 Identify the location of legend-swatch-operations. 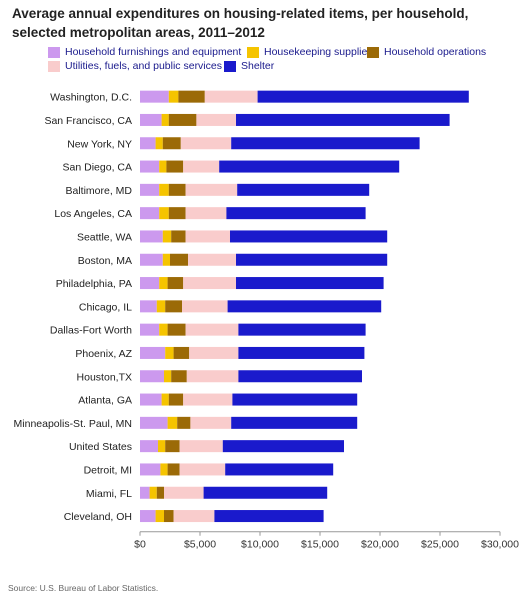
(373, 52).